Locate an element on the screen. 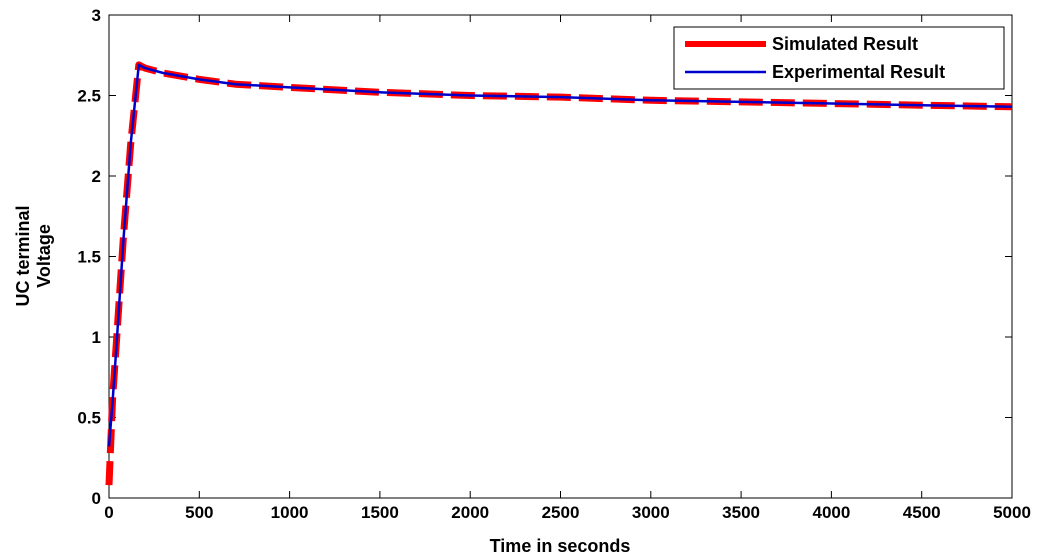 Image resolution: width=1040 pixels, height=559 pixels. legend-box is located at coordinates (839, 58).